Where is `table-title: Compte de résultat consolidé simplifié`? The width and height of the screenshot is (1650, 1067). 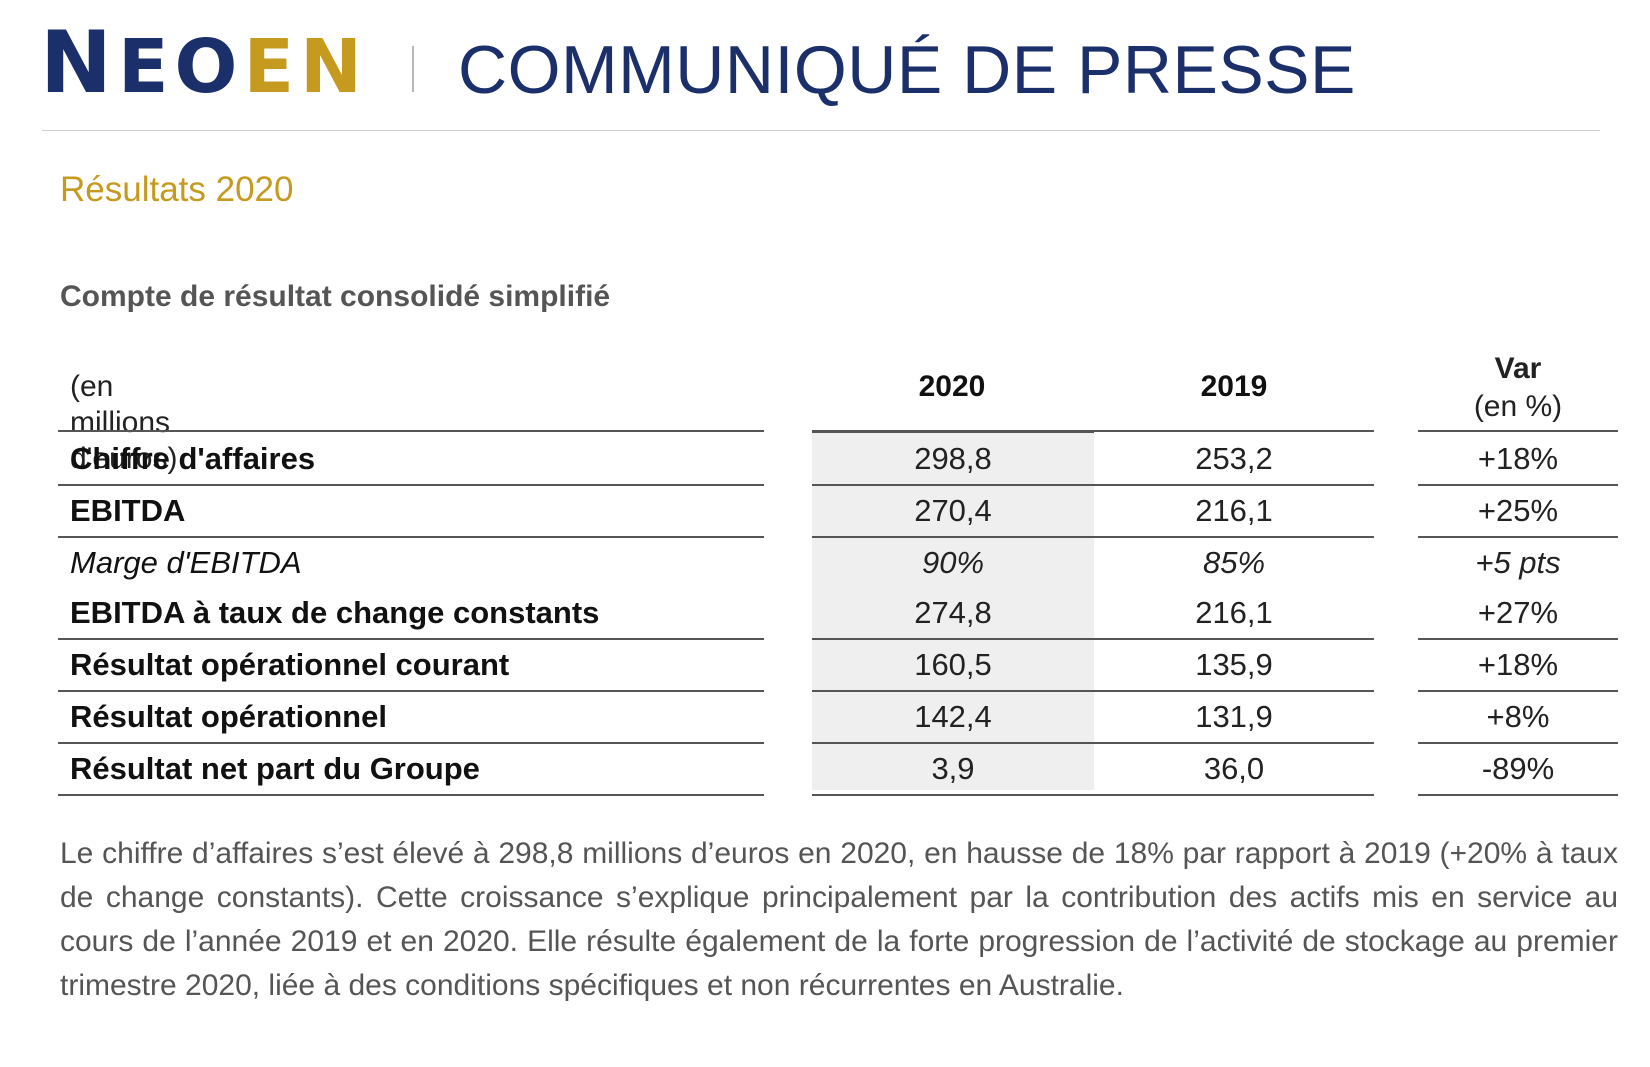
table-title: Compte de résultat consolidé simplifié is located at coordinates (335, 296).